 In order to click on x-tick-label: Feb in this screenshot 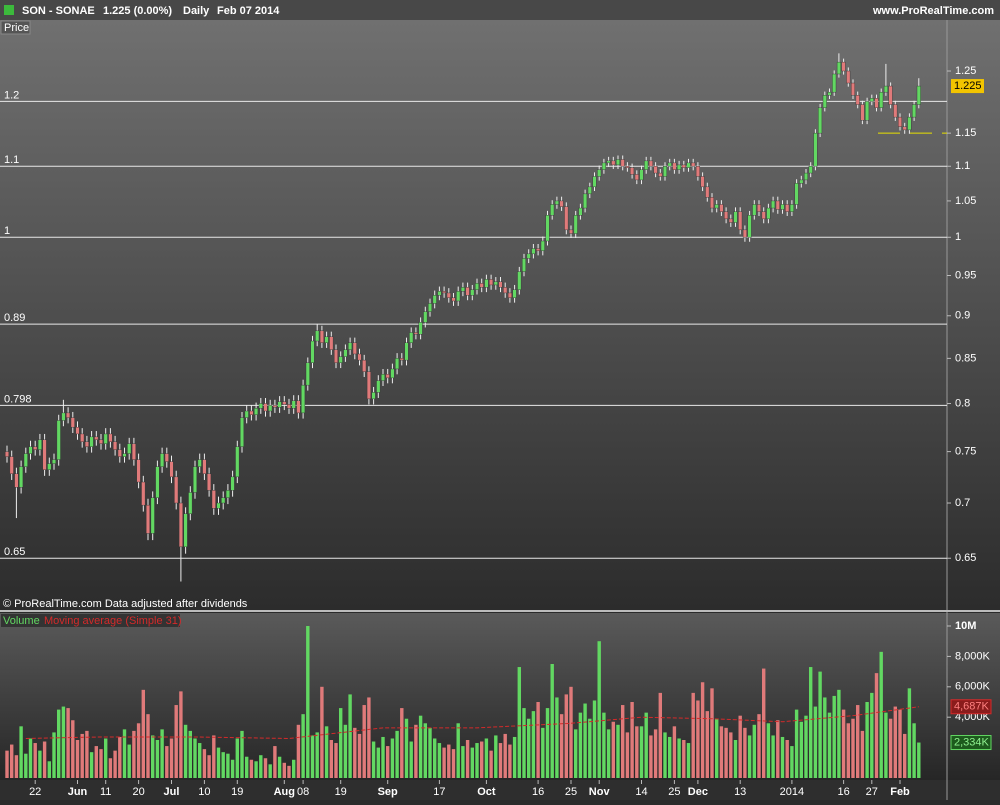, I will do `click(900, 792)`.